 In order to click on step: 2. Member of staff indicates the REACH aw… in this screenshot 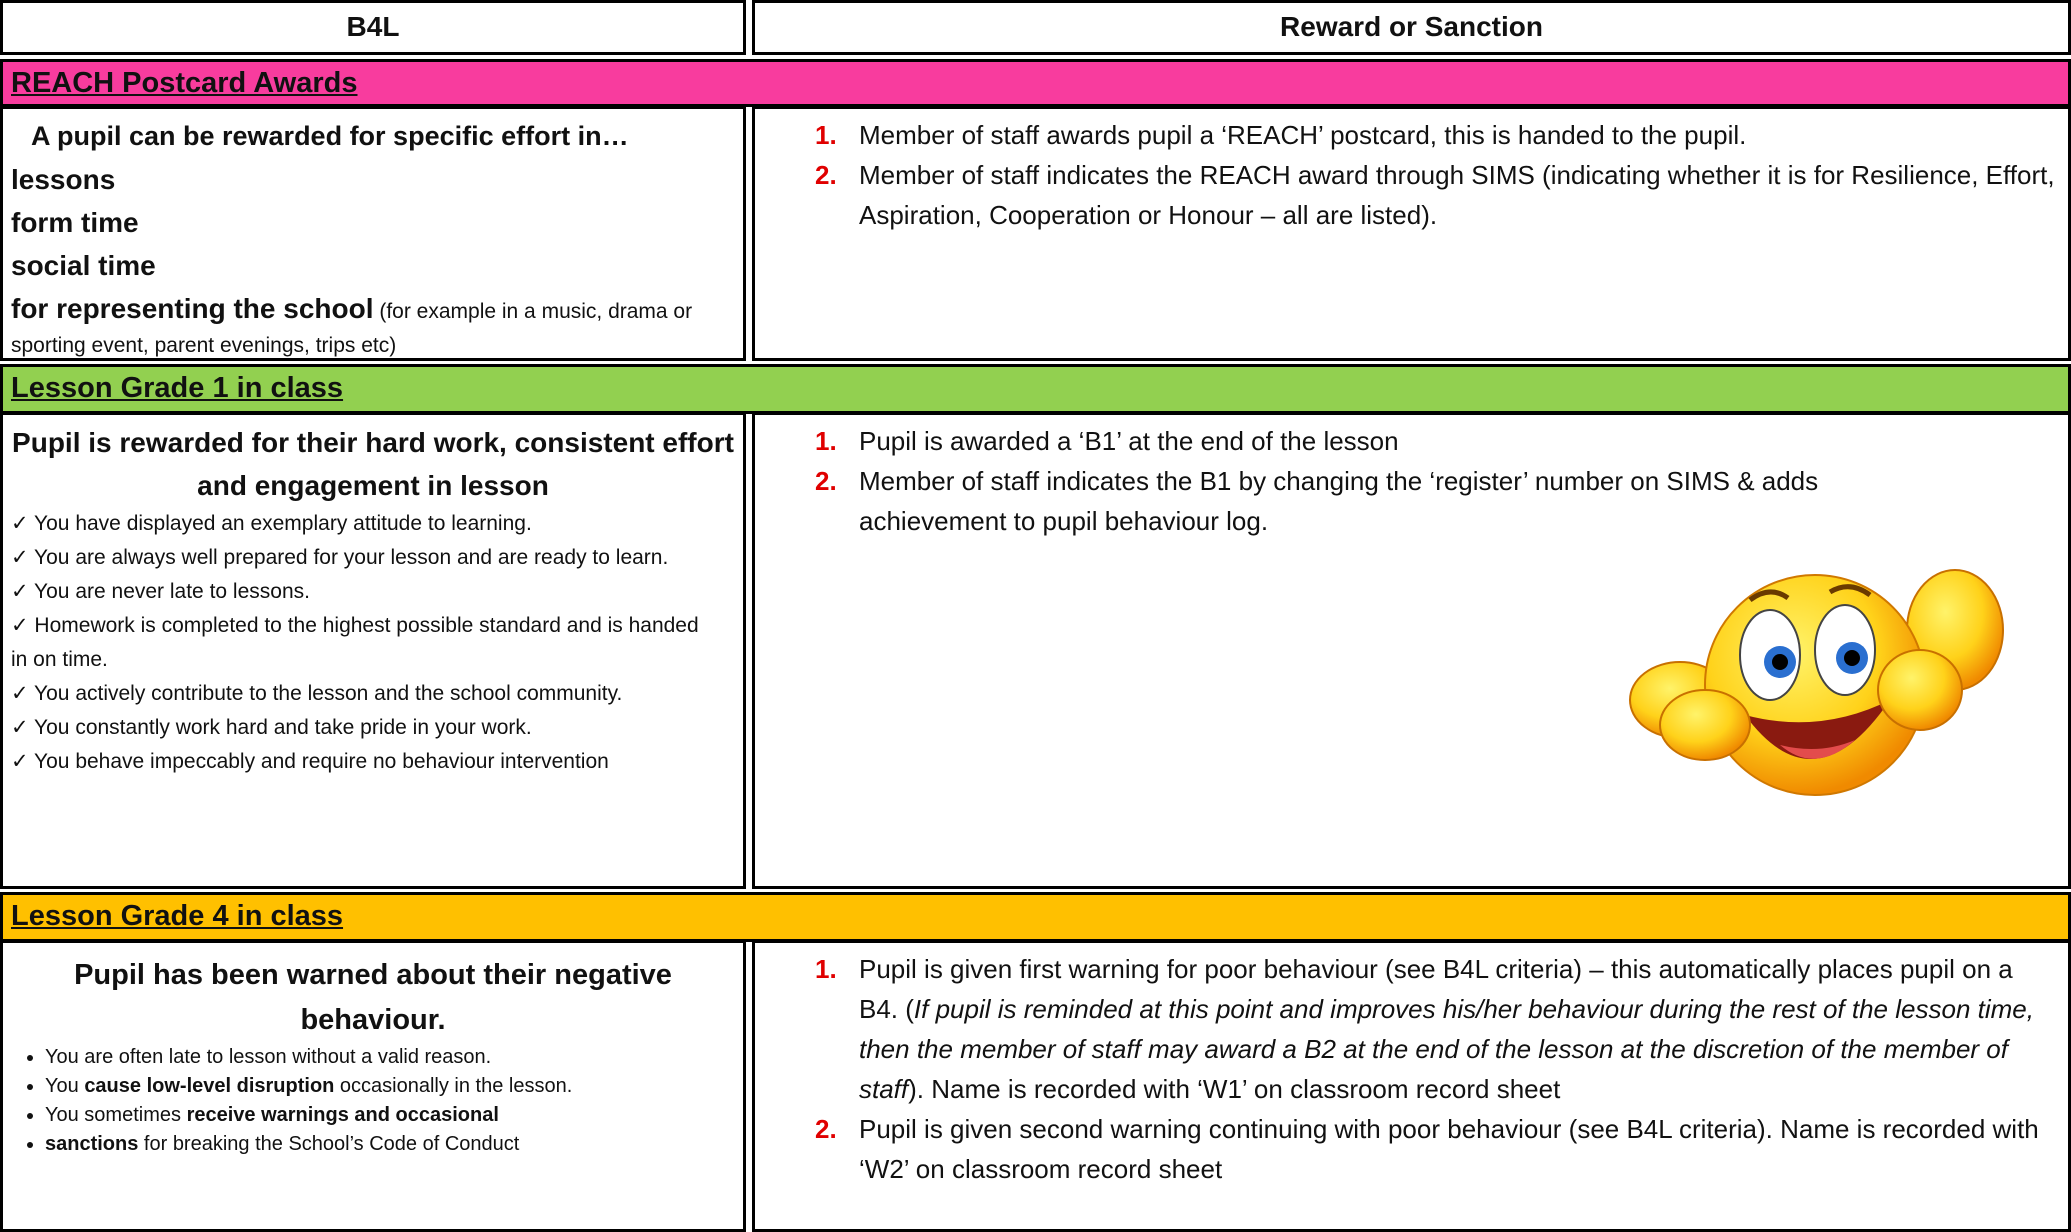, I will do `click(1436, 195)`.